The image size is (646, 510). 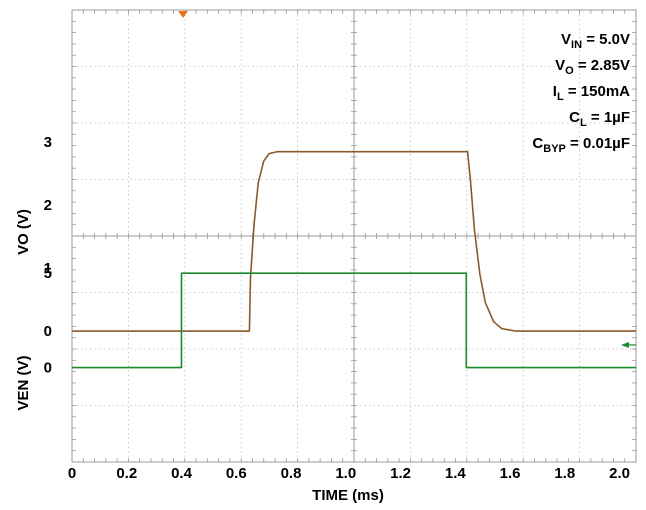 What do you see at coordinates (564, 473) in the screenshot?
I see `x-tick-label: 1.8` at bounding box center [564, 473].